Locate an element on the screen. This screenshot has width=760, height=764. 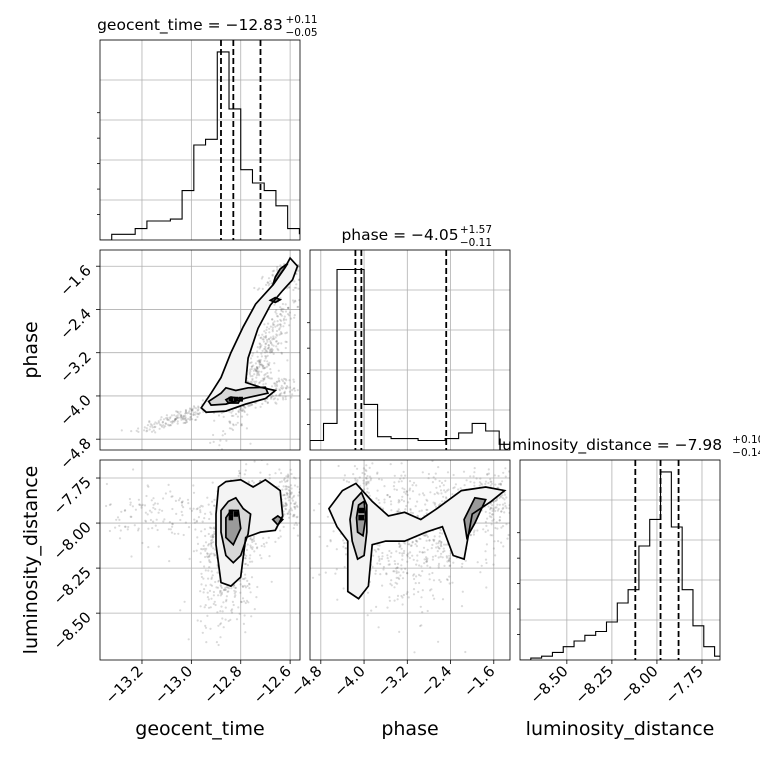
x-tick-label: −7.75 is located at coordinates (684, 684).